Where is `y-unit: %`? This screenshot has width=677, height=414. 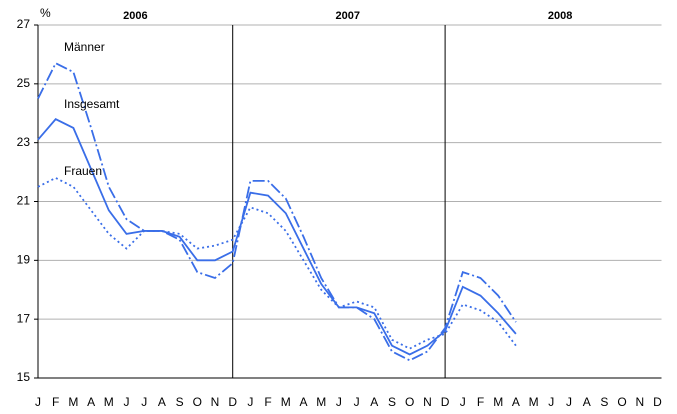 y-unit: % is located at coordinates (45, 13).